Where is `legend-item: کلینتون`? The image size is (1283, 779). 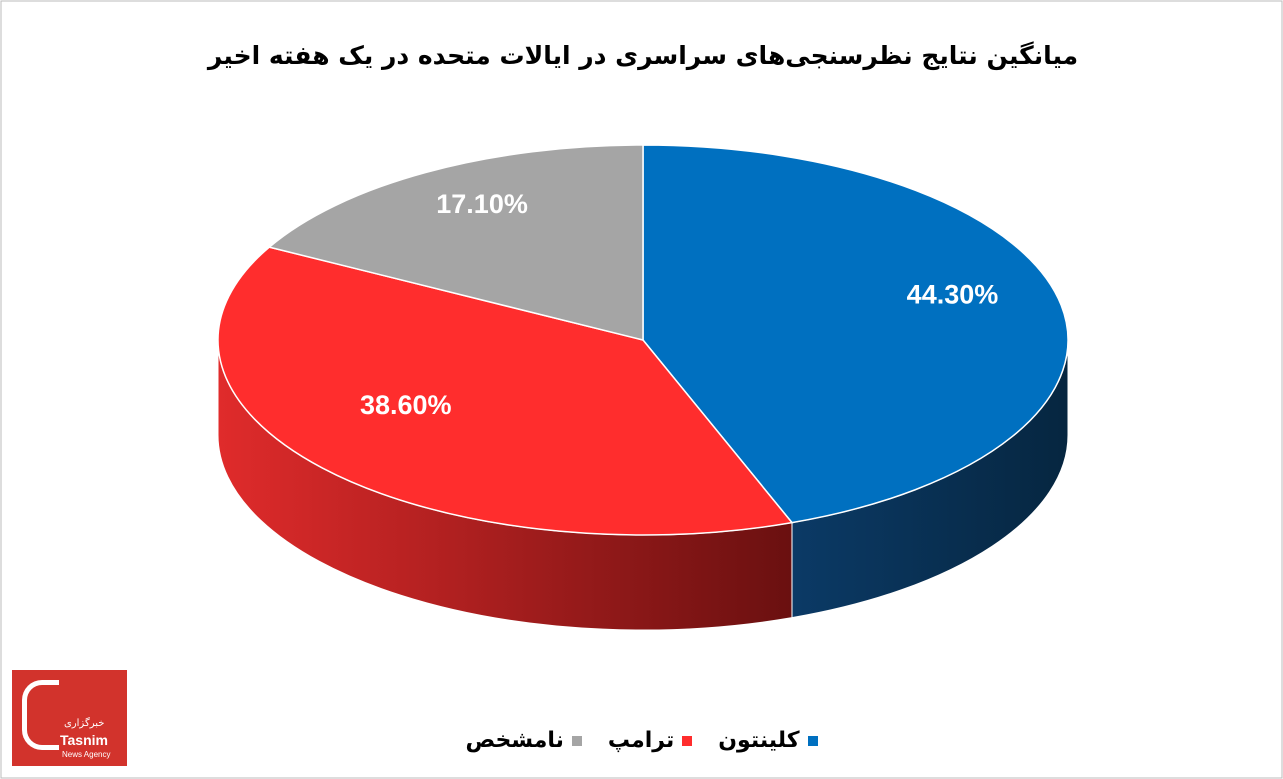
legend-item: کلینتون is located at coordinates (768, 740).